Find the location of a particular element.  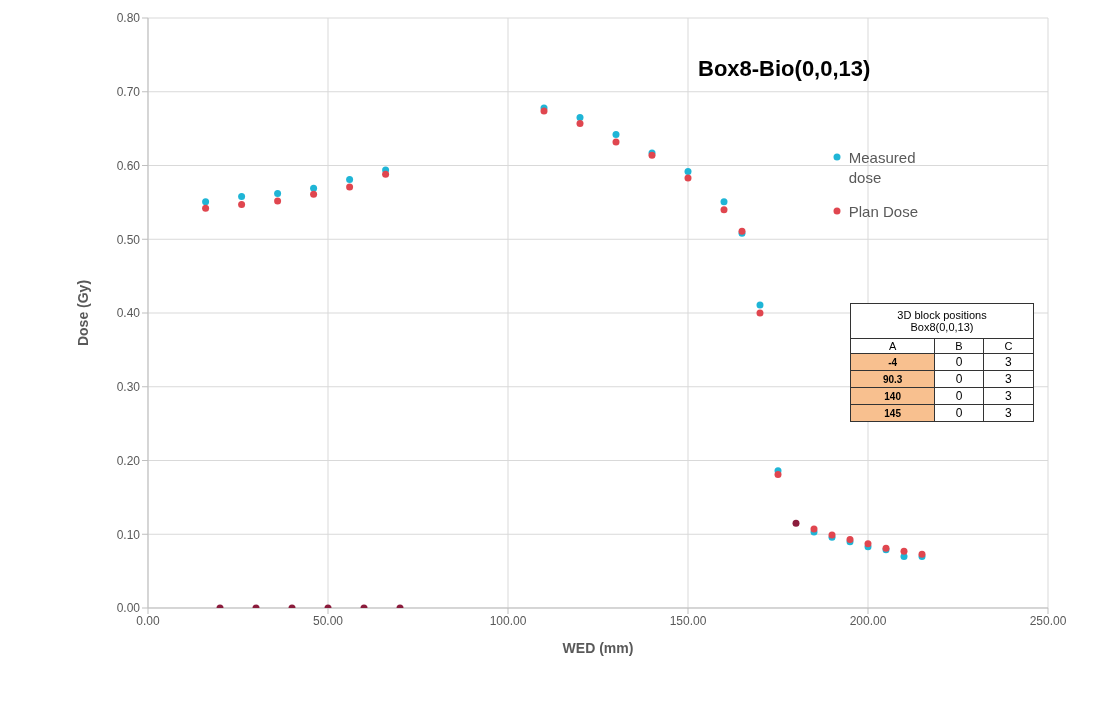

annotation: 90.3 is located at coordinates (892, 379).